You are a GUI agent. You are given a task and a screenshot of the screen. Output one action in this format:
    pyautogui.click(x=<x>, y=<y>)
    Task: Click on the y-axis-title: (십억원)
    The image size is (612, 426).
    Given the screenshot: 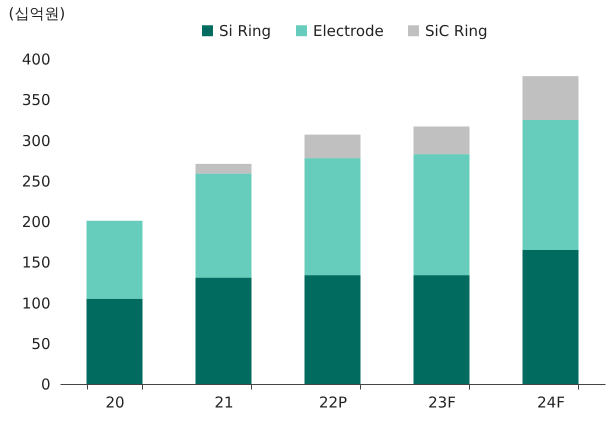 What is the action you would take?
    pyautogui.click(x=37, y=13)
    